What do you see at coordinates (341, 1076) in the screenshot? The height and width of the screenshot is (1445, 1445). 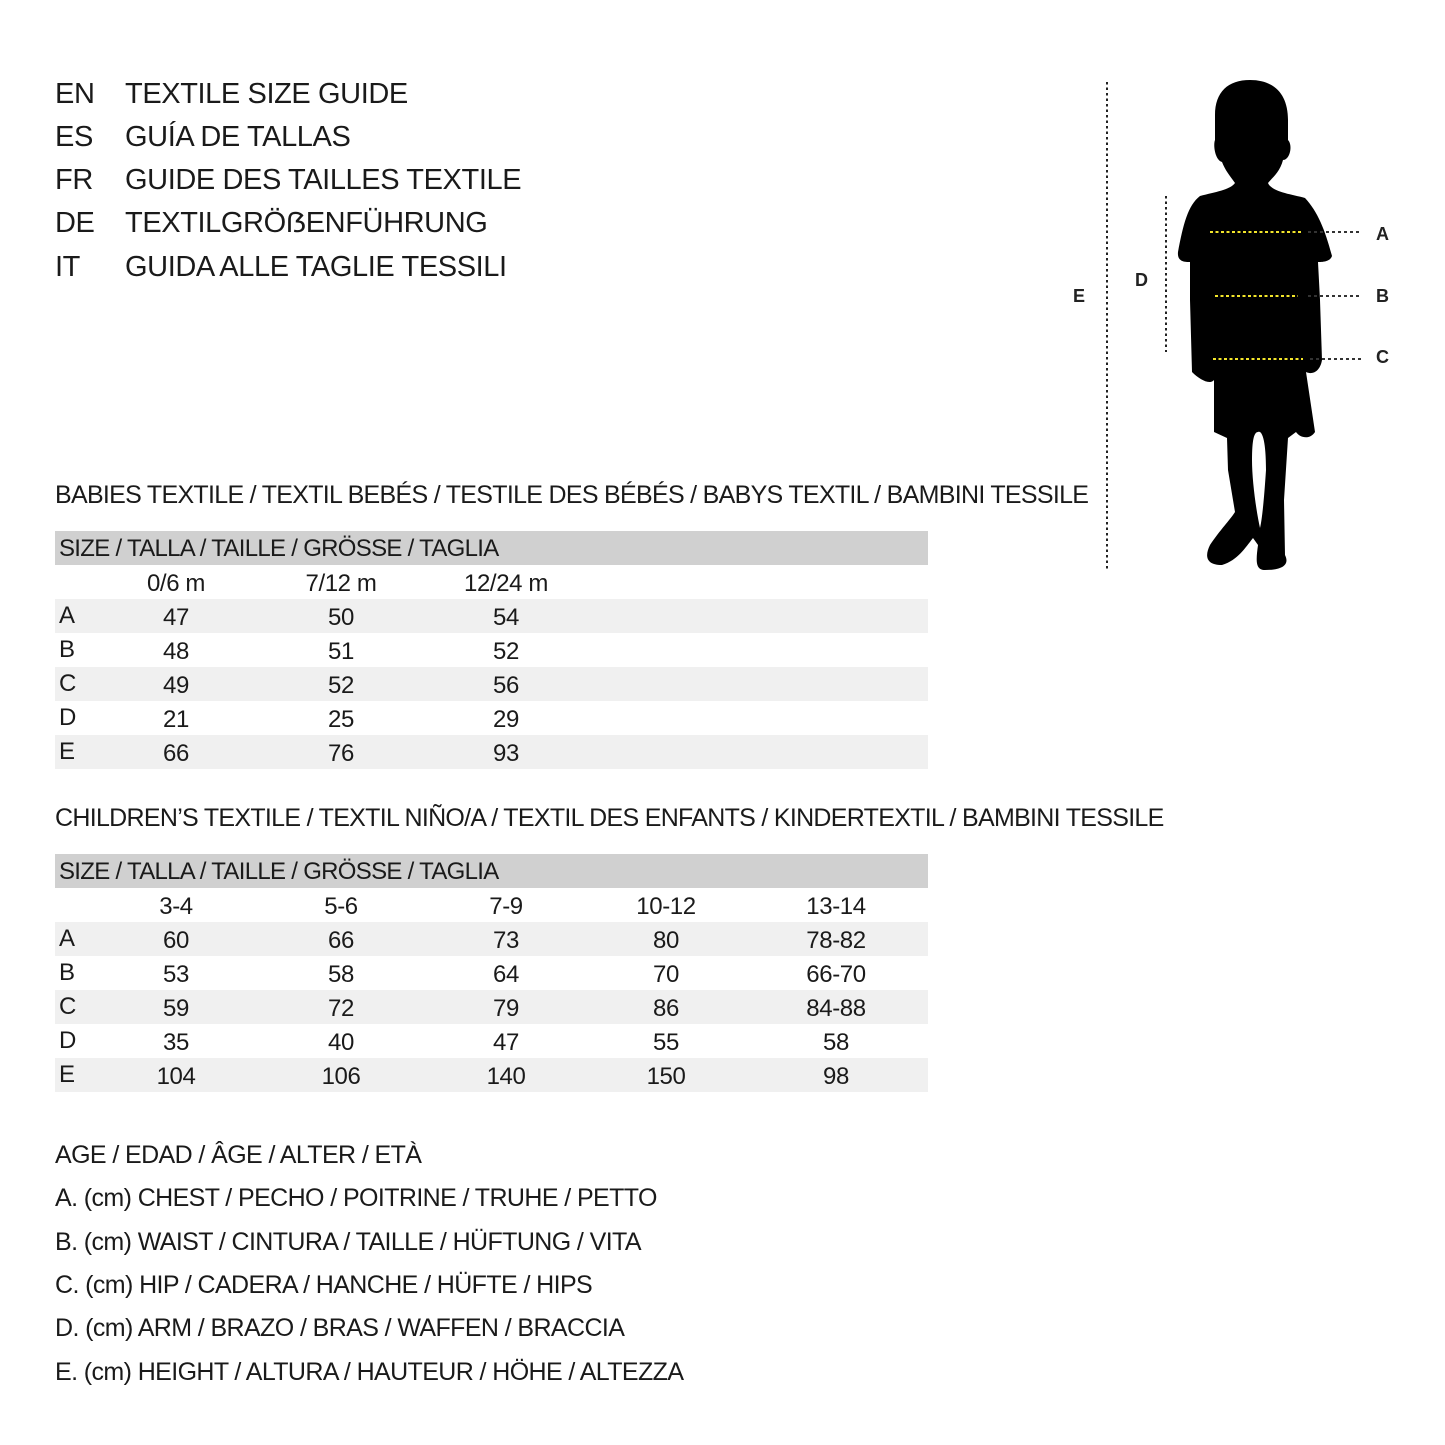 I see `table-cell: 106` at bounding box center [341, 1076].